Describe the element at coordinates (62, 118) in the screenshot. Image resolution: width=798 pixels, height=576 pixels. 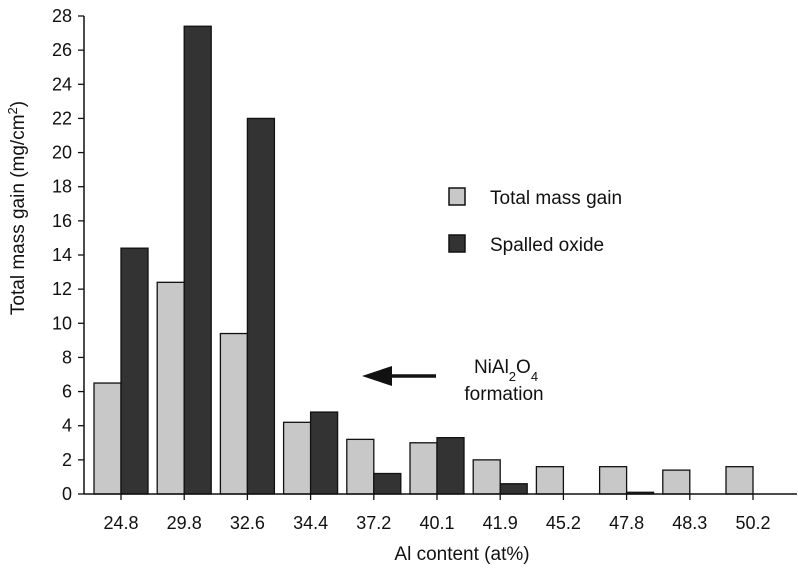
I see `y-tick-label: 22` at that location.